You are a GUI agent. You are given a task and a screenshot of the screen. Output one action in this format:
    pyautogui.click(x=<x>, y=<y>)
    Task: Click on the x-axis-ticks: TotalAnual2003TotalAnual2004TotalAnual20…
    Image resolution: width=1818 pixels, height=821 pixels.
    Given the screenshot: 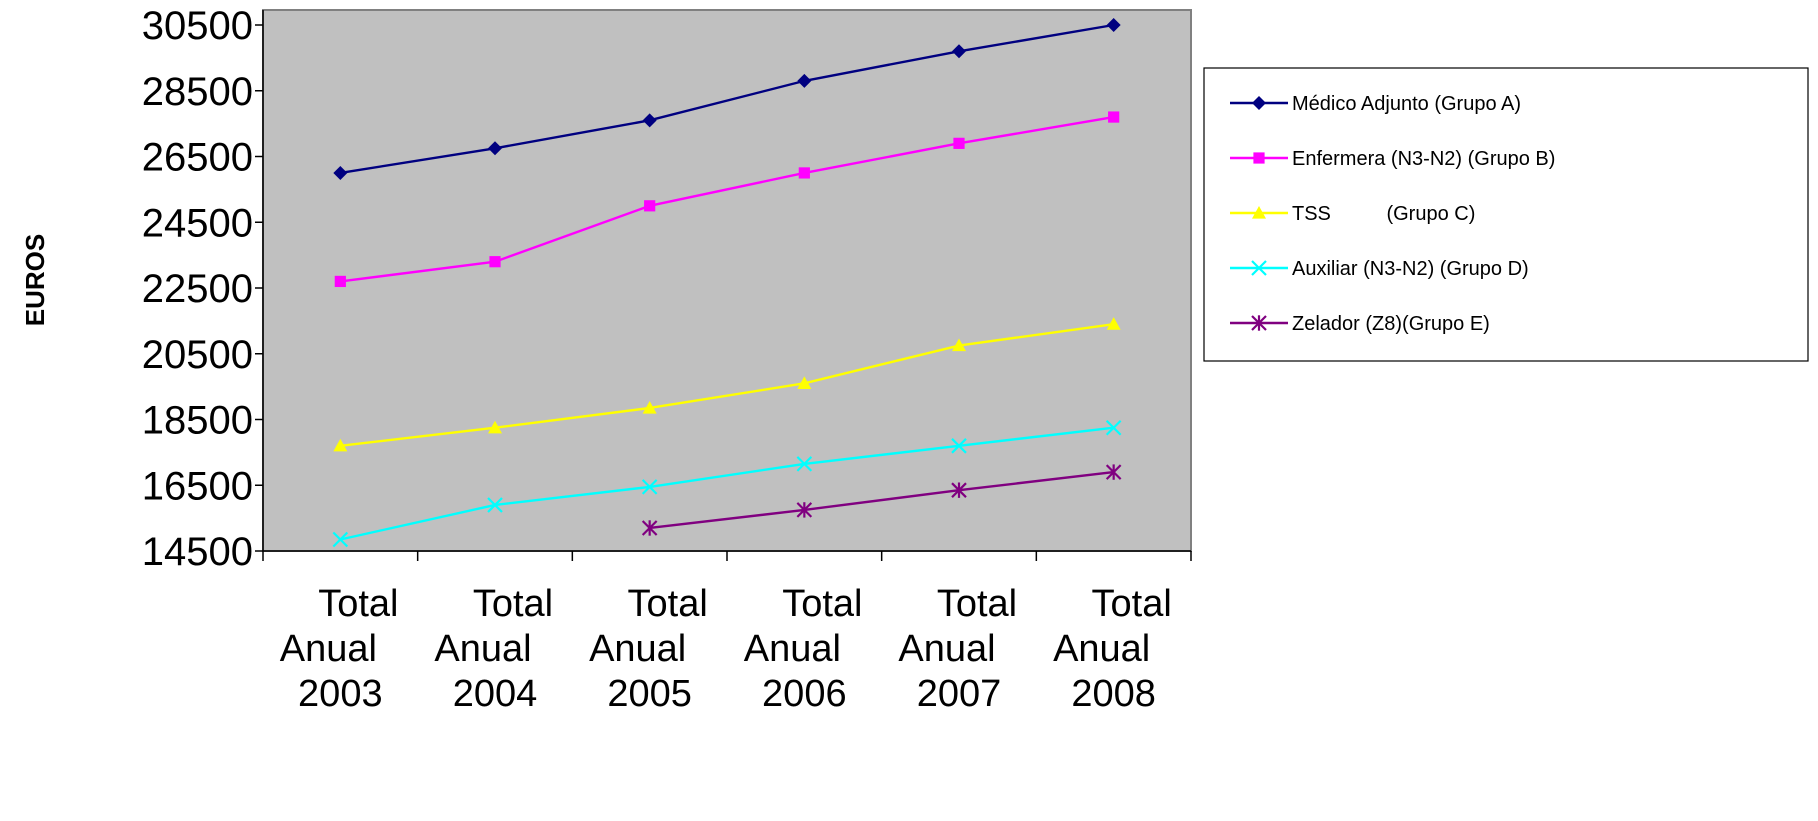 What is the action you would take?
    pyautogui.click(x=727, y=633)
    